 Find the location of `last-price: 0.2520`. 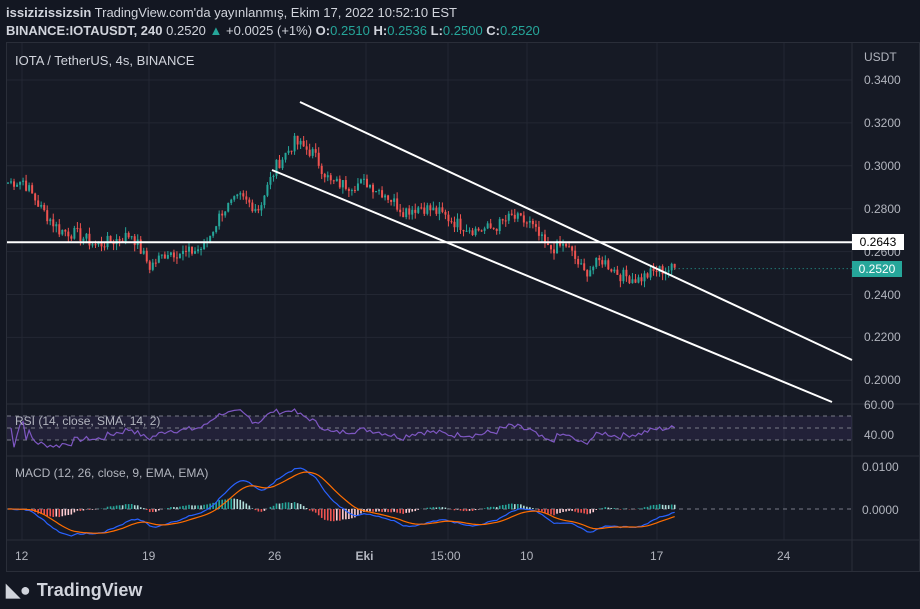

last-price: 0.2520 is located at coordinates (186, 30).